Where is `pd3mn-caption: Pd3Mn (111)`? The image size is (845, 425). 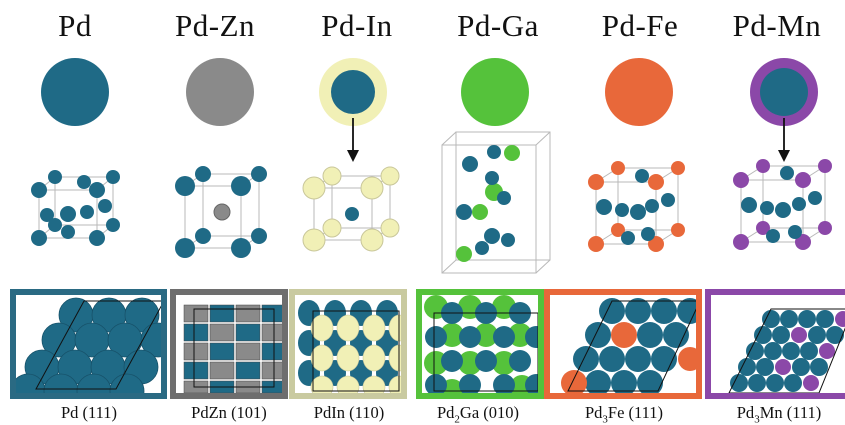 pd3mn-caption: Pd3Mn (111) is located at coordinates (779, 414).